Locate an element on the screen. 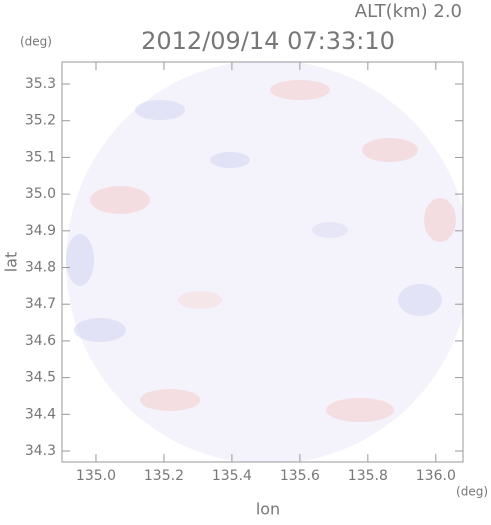 The image size is (491, 525). y-tick-label: 35.1 is located at coordinates (40, 157).